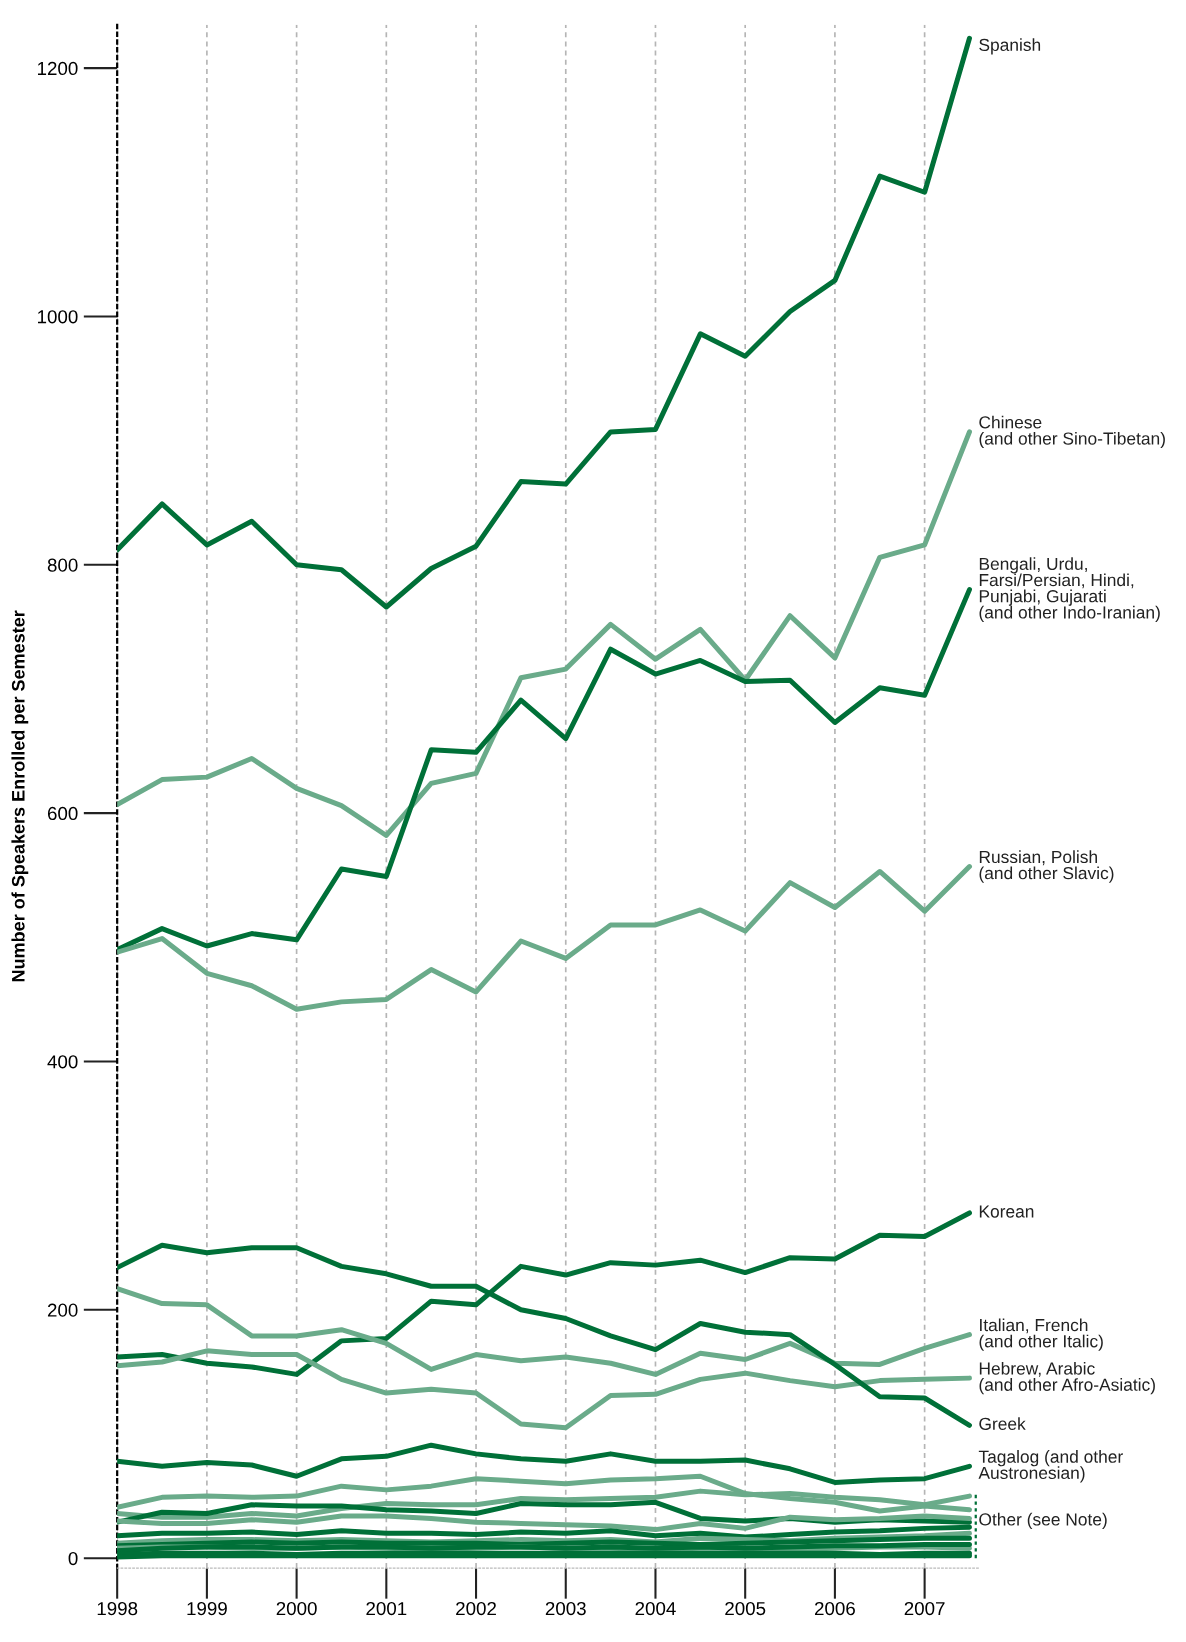 Image resolution: width=1186 pixels, height=1642 pixels. Describe the element at coordinates (117, 1608) in the screenshot. I see `x-tick-label: 1998` at that location.